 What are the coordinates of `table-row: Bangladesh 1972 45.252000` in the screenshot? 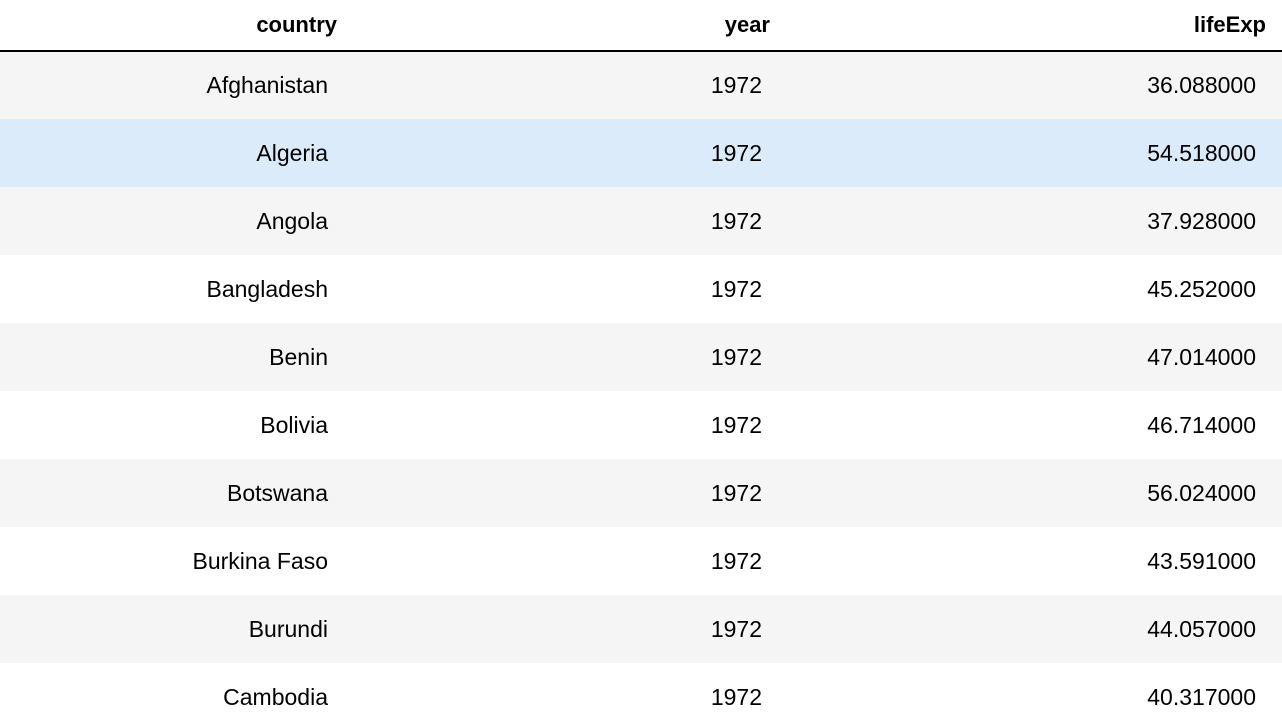 It's located at (641, 289).